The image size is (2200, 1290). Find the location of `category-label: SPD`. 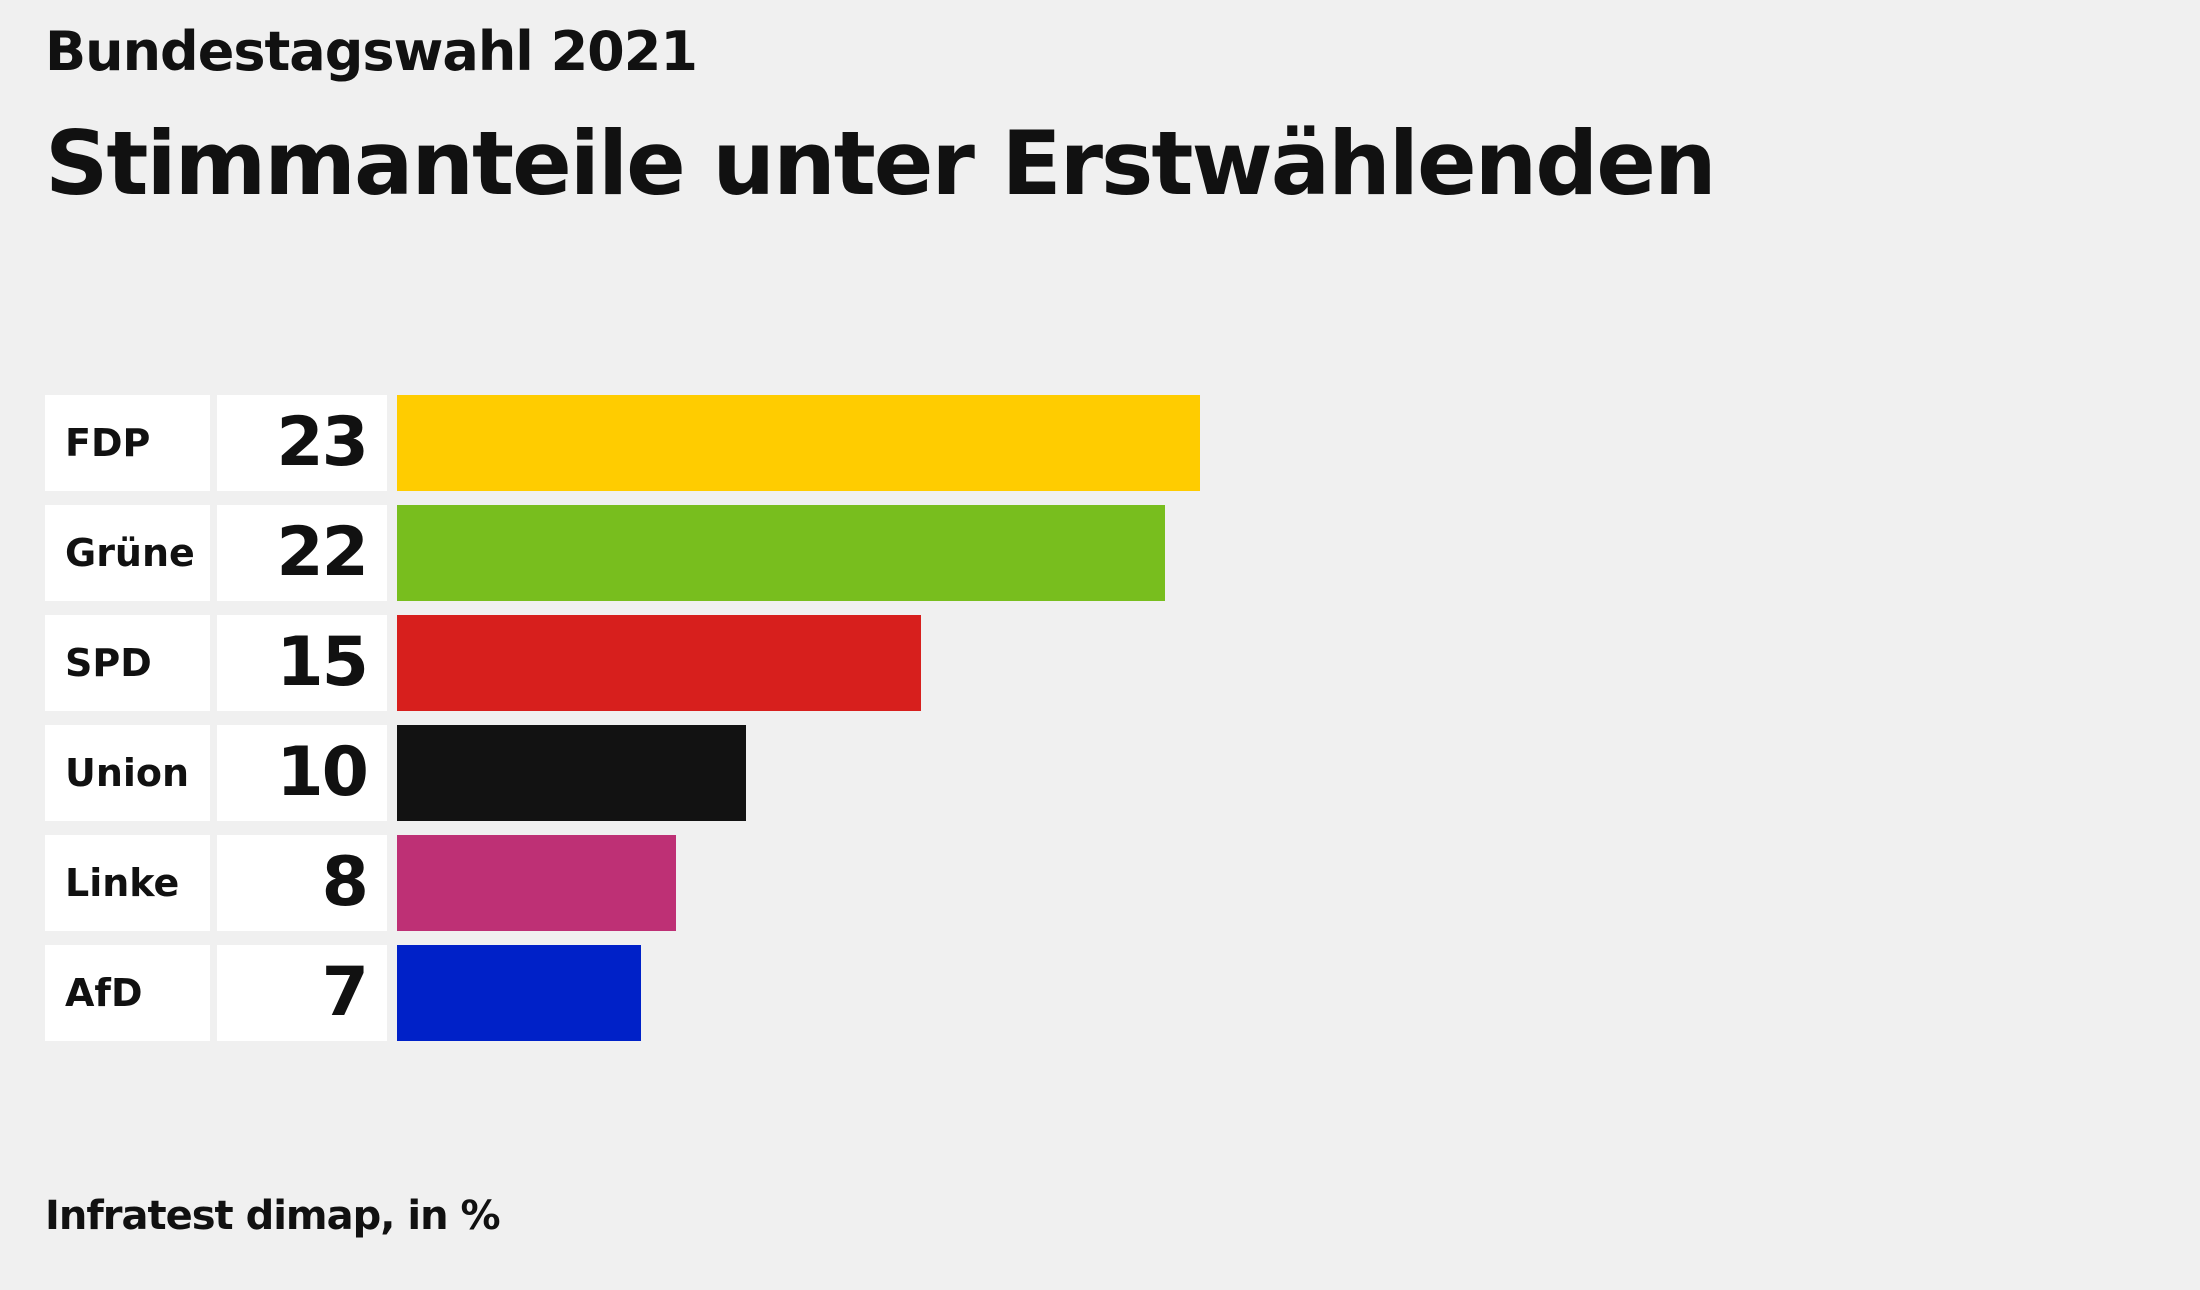

category-label: SPD is located at coordinates (127, 663).